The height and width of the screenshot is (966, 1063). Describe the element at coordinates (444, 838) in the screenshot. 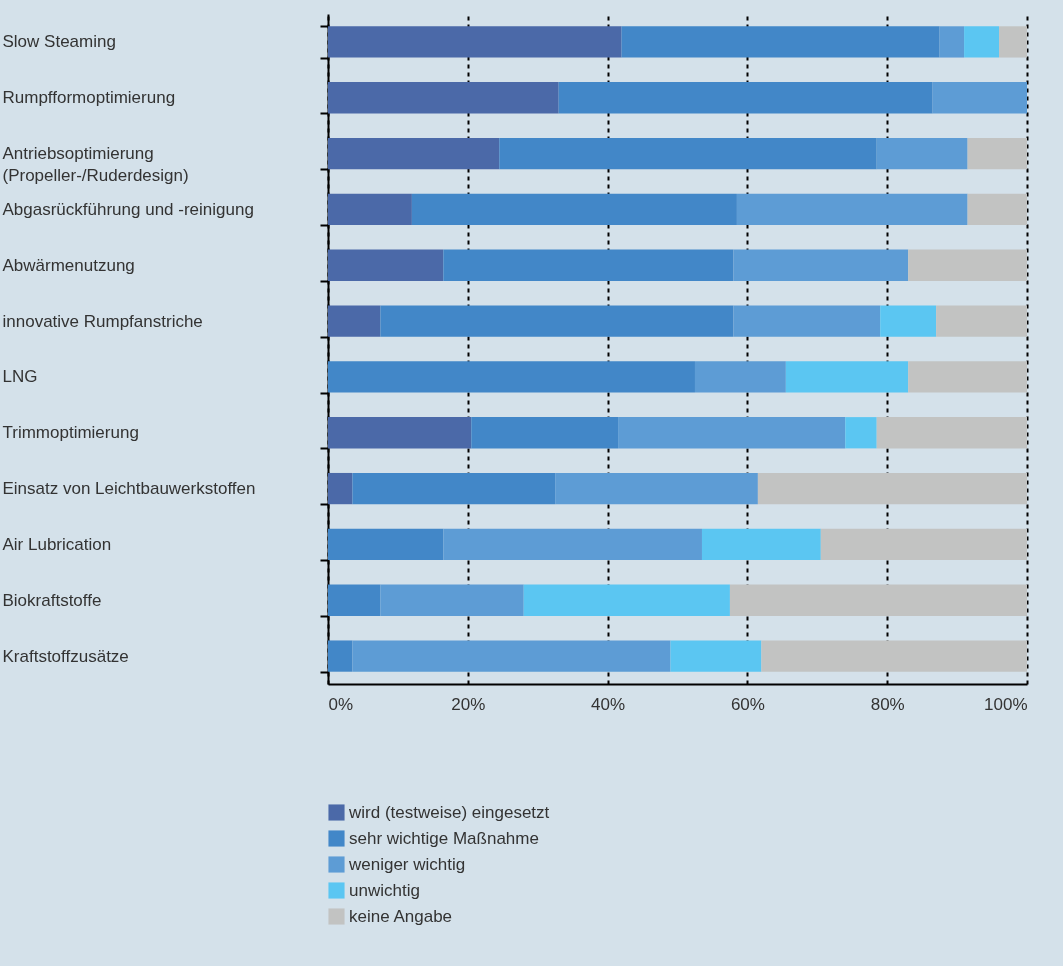

I see `legend-label: sehr wichtige Maßnahme` at that location.